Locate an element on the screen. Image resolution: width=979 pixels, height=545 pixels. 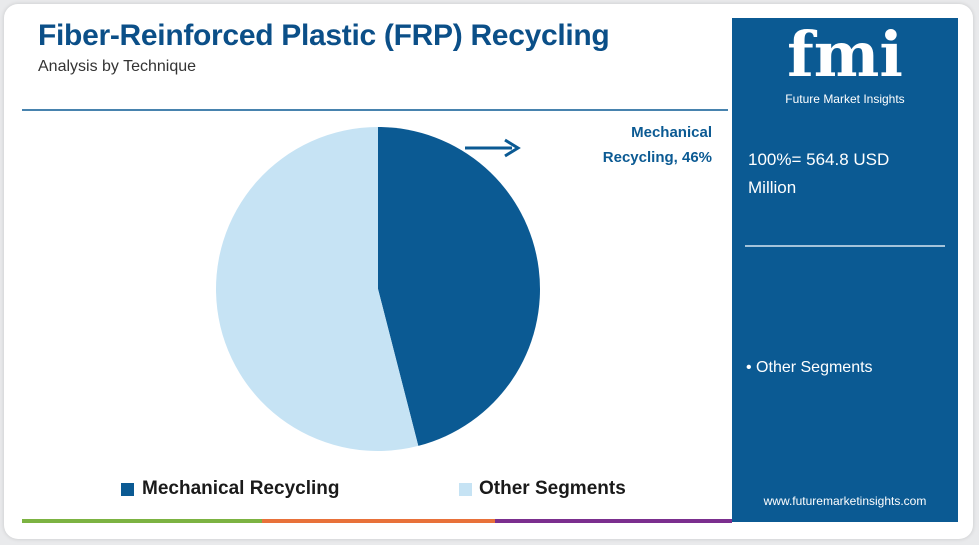
legend-label: Other Segments is located at coordinates (552, 488).